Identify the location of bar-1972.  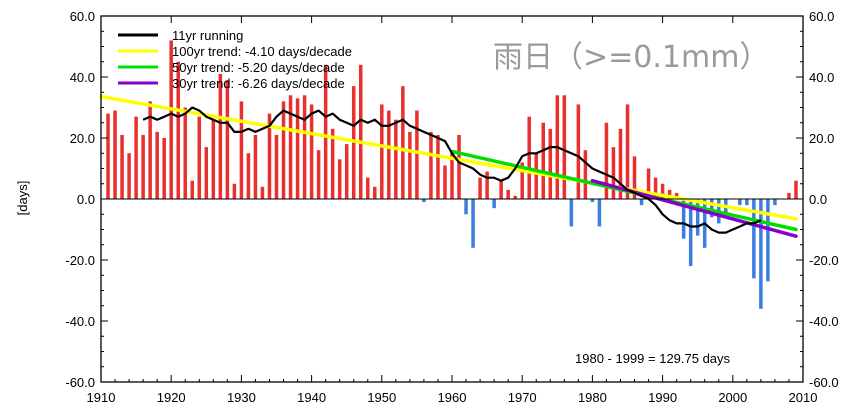
(536, 176).